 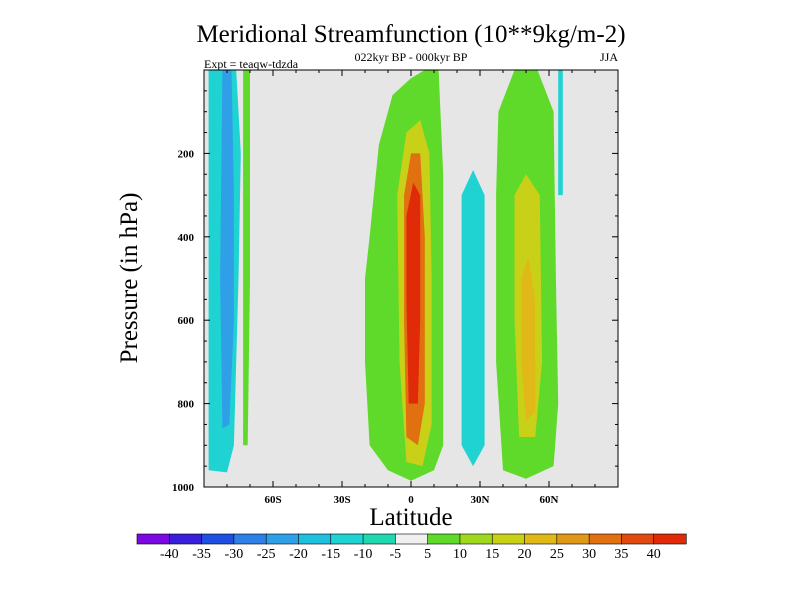 I want to click on colorbar-label: -40, so click(x=169, y=554).